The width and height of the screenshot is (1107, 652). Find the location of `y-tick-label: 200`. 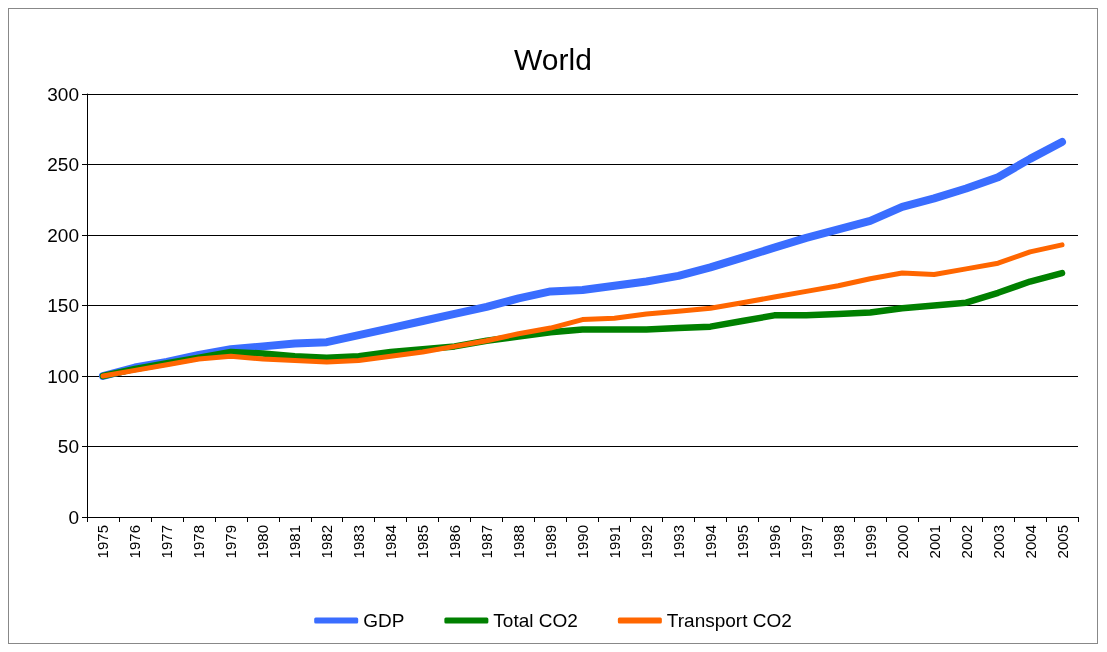

y-tick-label: 200 is located at coordinates (63, 235).